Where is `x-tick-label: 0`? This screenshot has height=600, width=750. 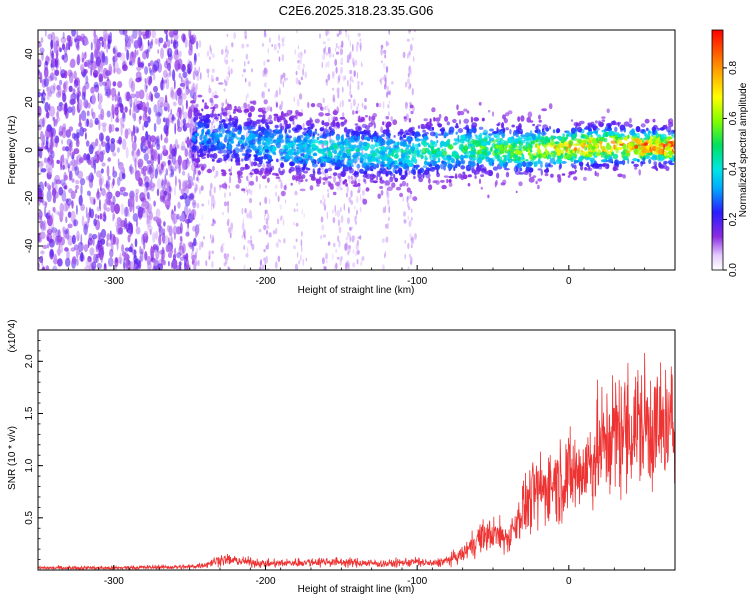
x-tick-label: 0 is located at coordinates (569, 581).